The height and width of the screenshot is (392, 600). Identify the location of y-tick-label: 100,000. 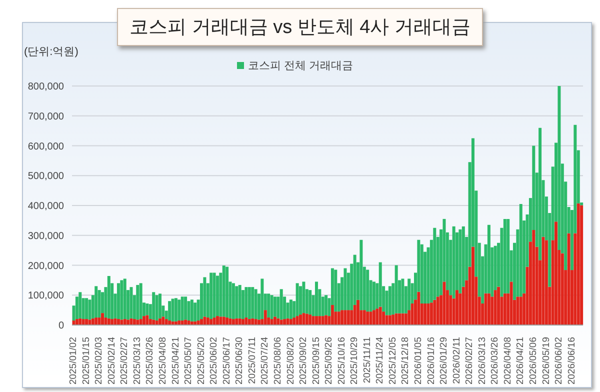
(46, 296).